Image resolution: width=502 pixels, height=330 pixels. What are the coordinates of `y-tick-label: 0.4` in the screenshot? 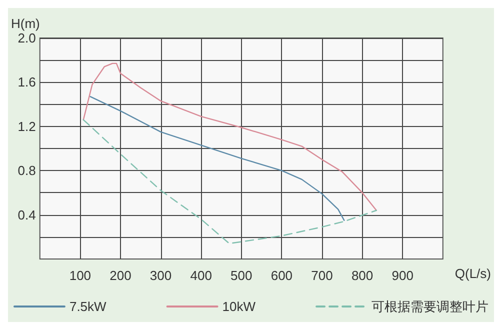 It's located at (27, 214).